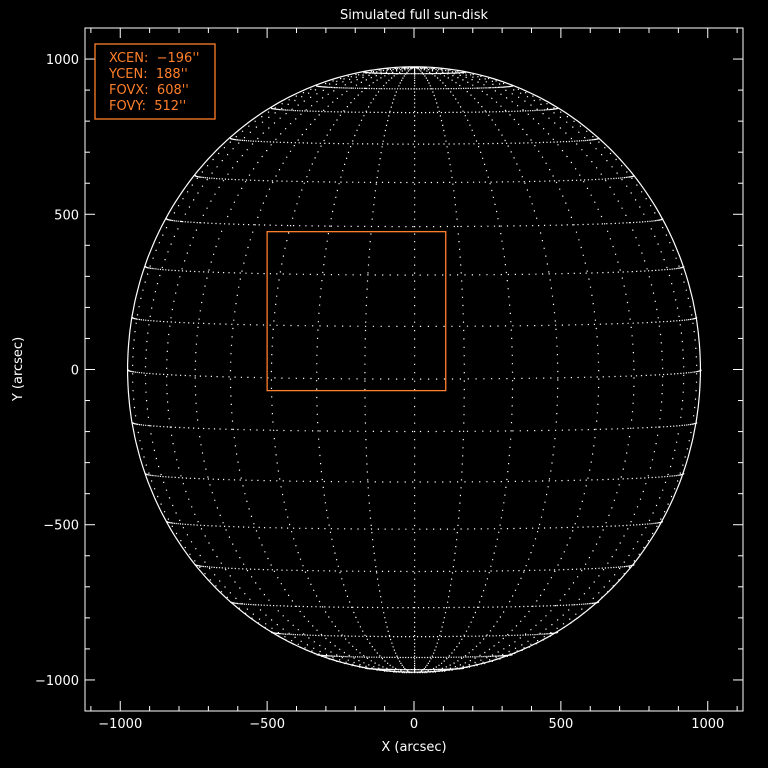  I want to click on x-tick-label: 0, so click(414, 724).